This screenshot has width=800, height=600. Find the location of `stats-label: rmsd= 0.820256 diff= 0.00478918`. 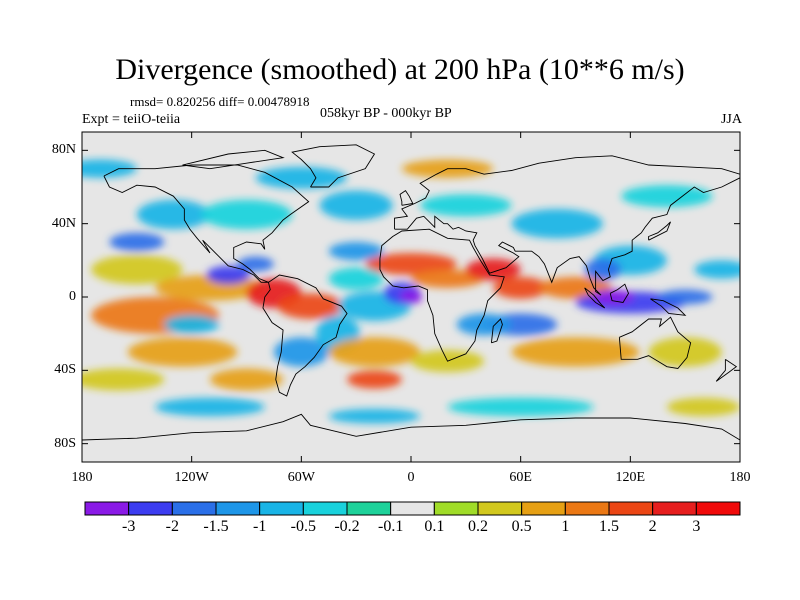

stats-label: rmsd= 0.820256 diff= 0.00478918 is located at coordinates (220, 101).